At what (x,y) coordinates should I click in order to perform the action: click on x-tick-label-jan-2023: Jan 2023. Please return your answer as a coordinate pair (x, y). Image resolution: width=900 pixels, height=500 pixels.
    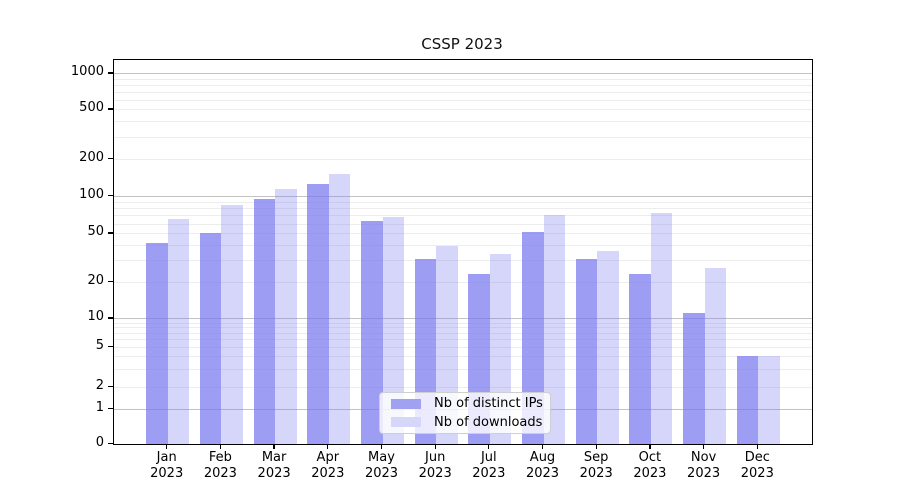
    Looking at the image, I should click on (167, 466).